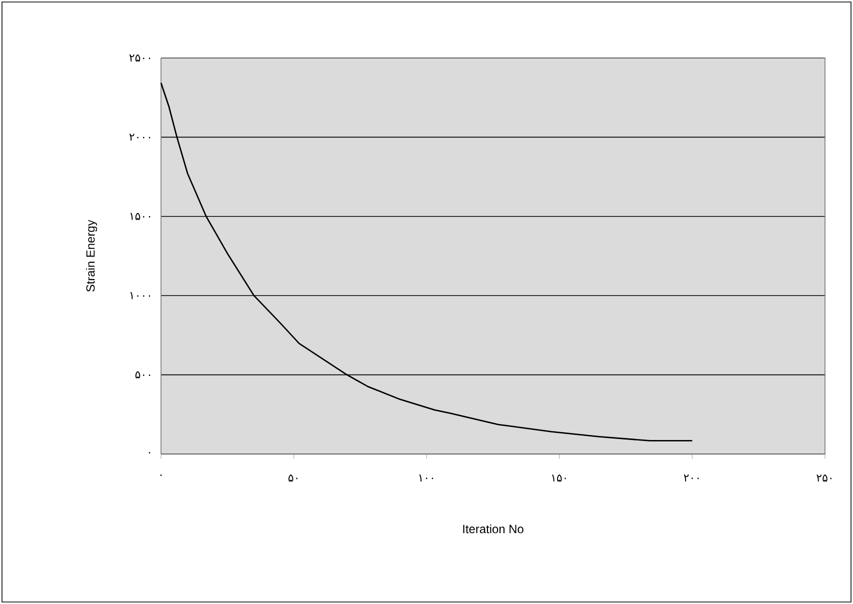 This screenshot has width=853, height=604. Describe the element at coordinates (140, 216) in the screenshot. I see `y-tick-label: ۱۵۰۰` at that location.